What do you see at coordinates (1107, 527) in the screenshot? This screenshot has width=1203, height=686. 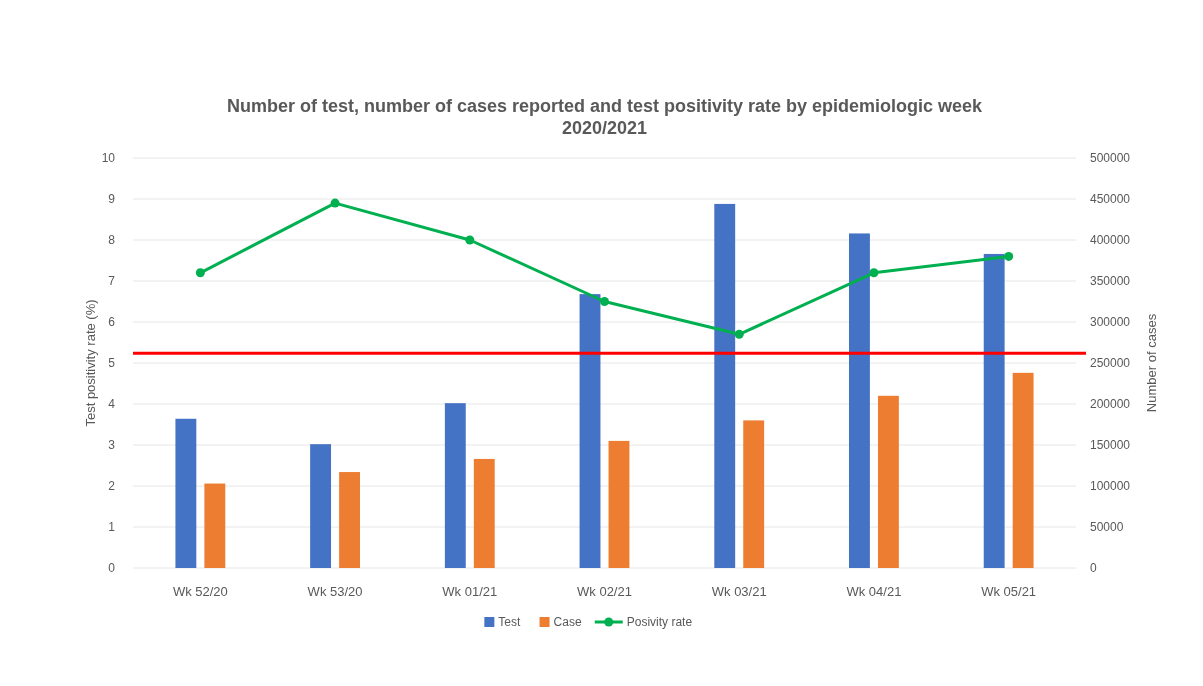 I see `y2-tick-label: 50000` at bounding box center [1107, 527].